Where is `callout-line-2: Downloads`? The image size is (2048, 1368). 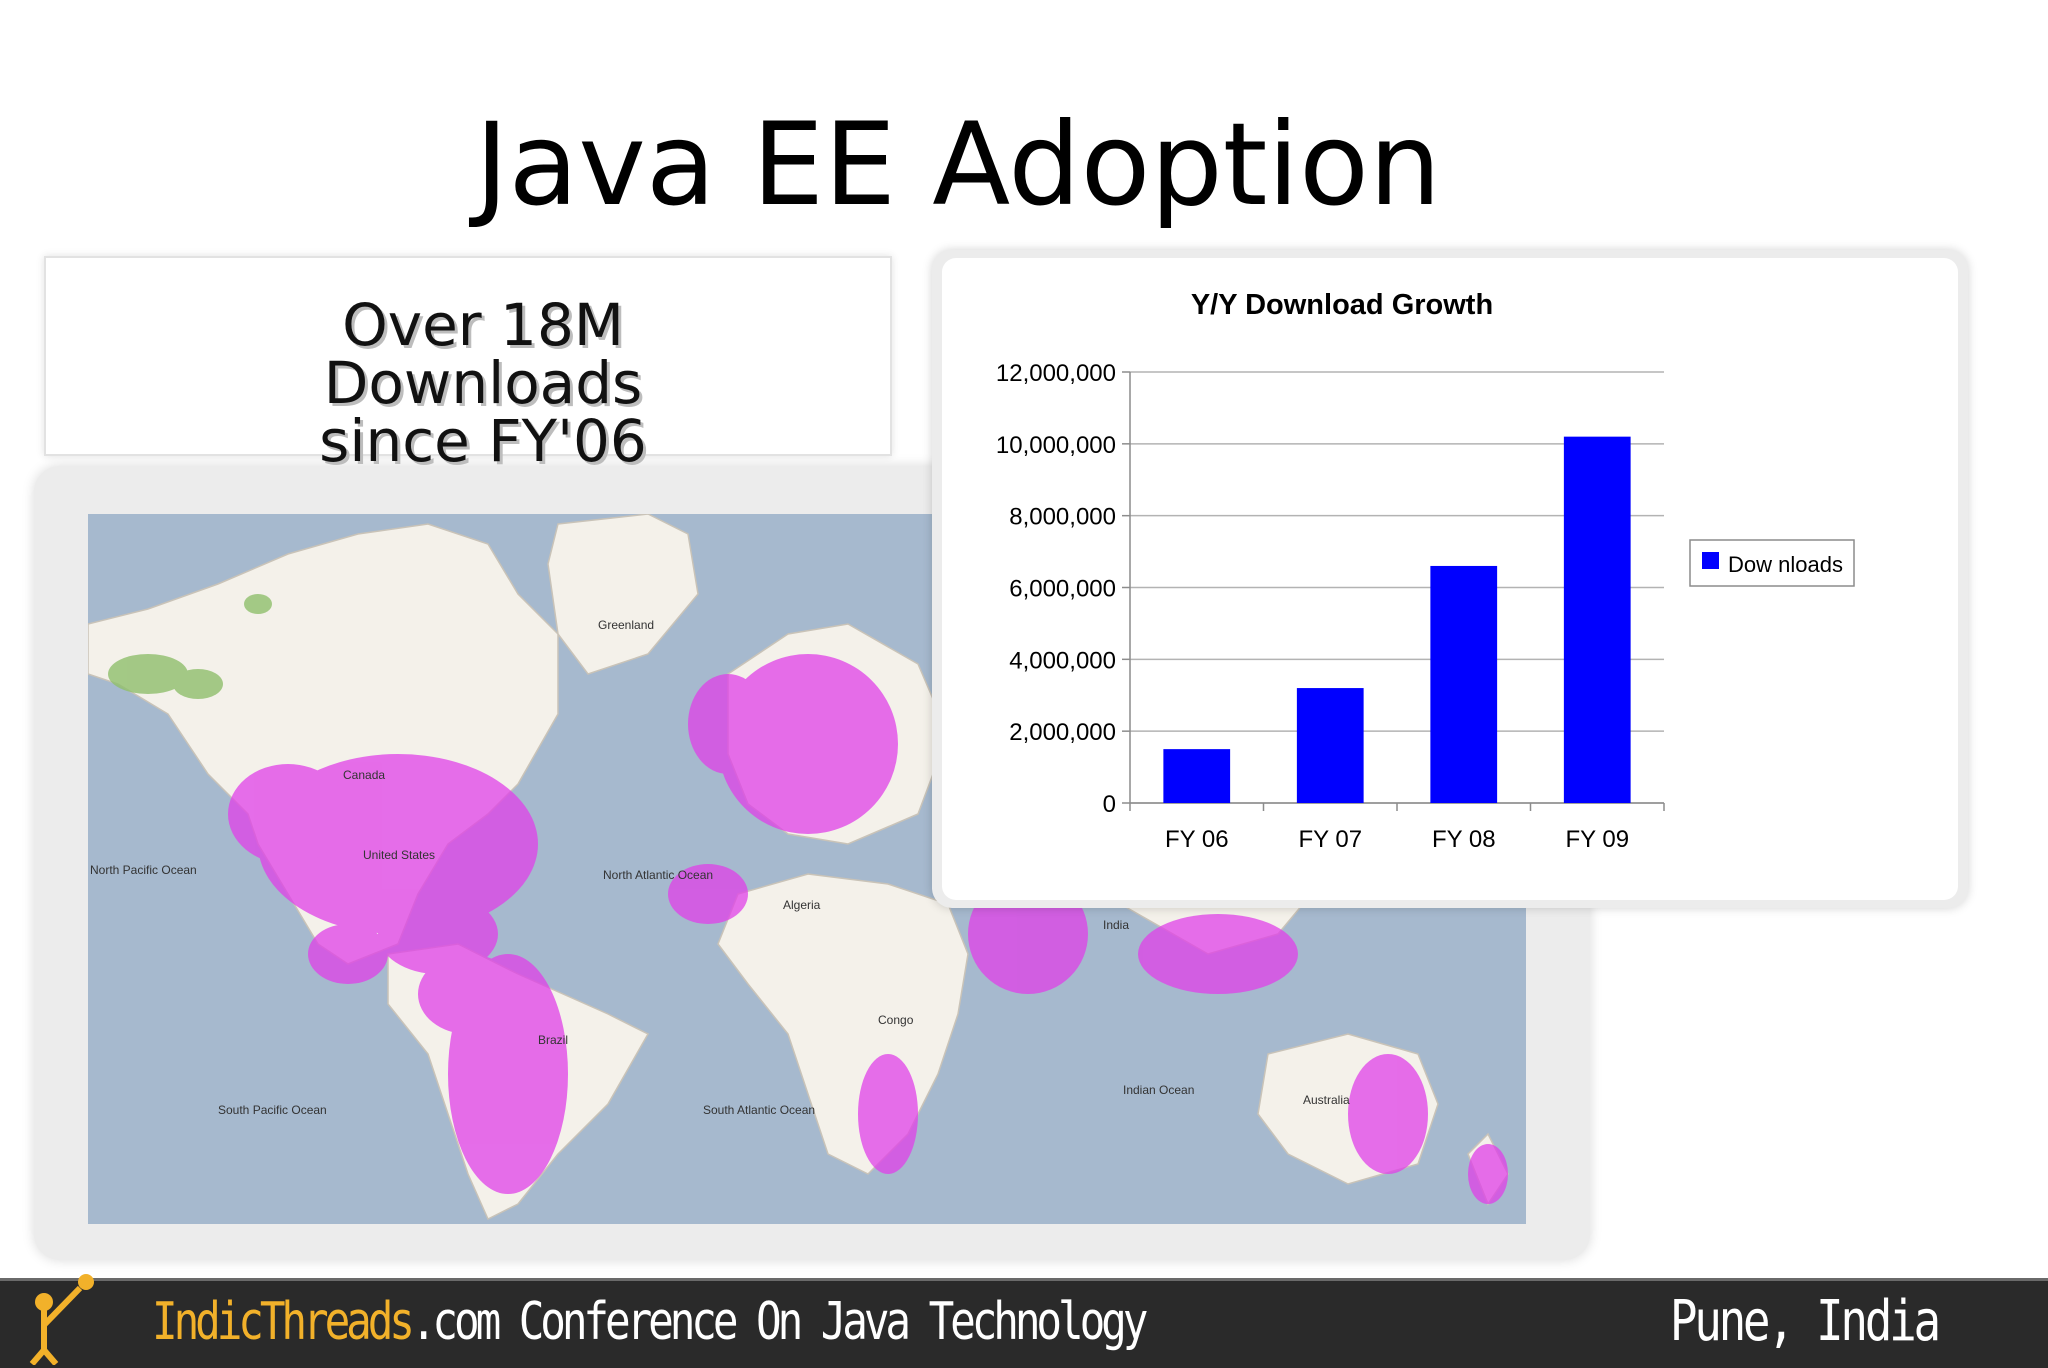 callout-line-2: Downloads is located at coordinates (483, 383).